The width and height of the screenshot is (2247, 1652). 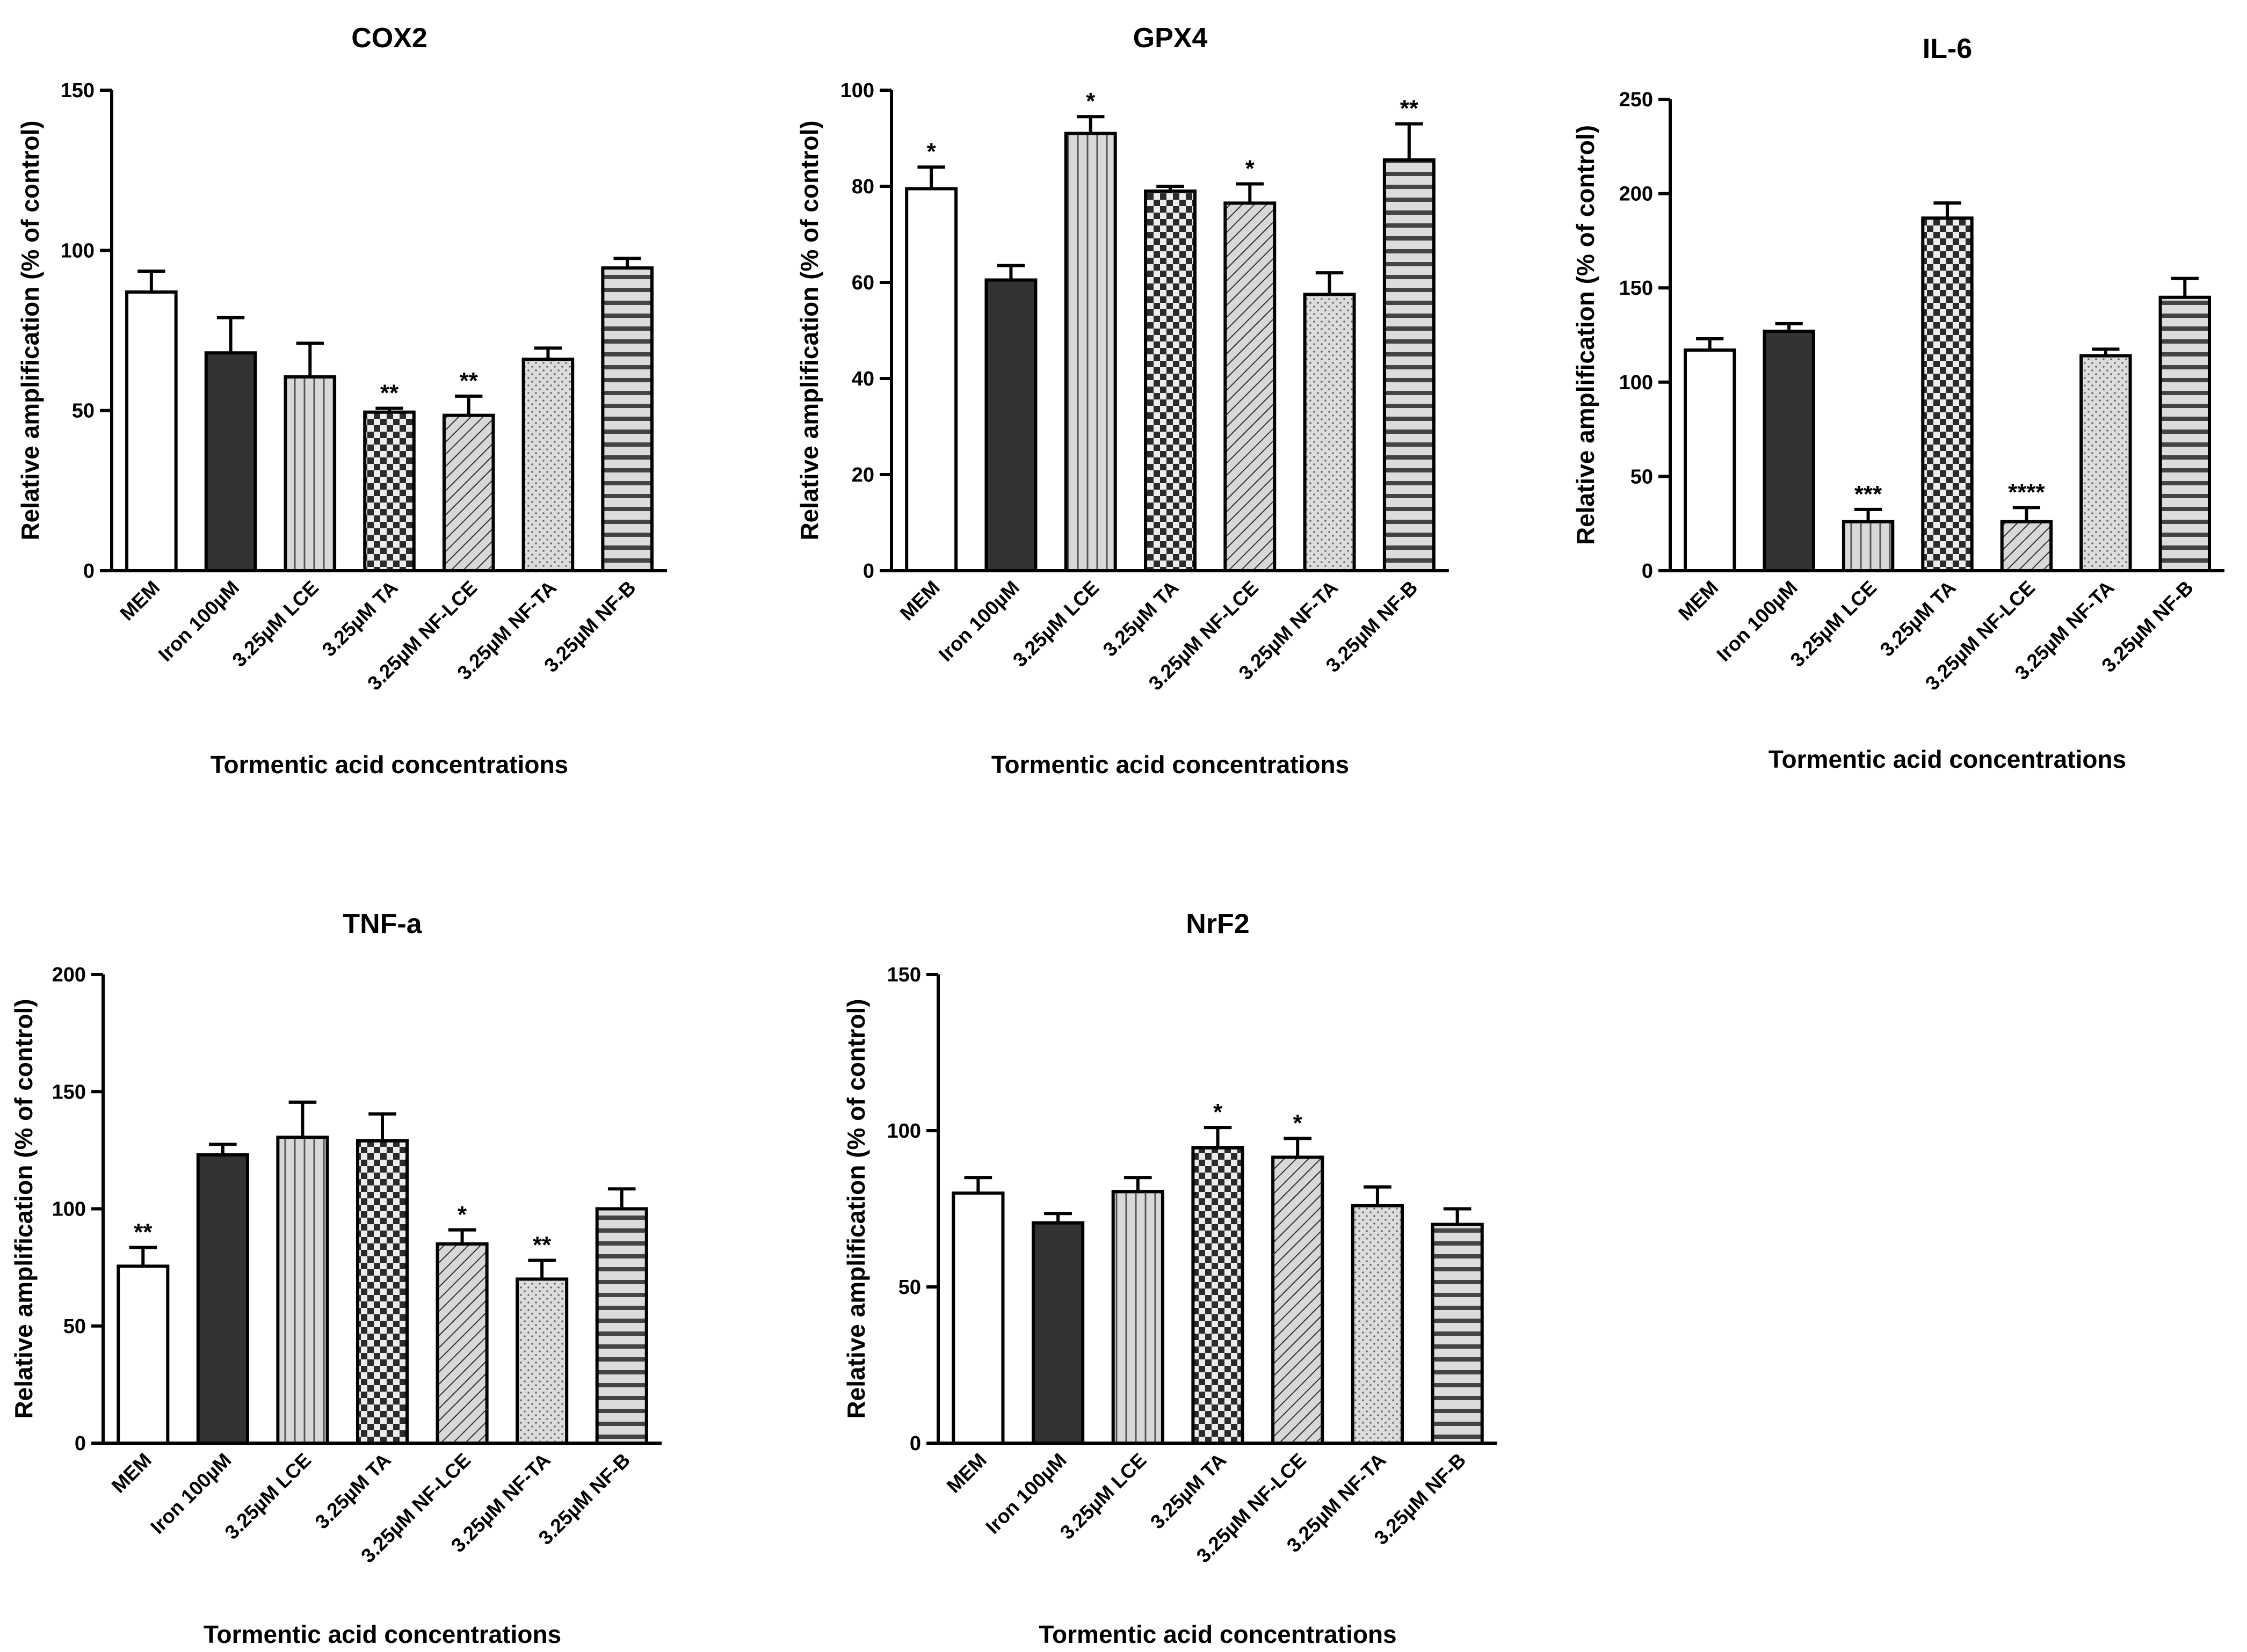 I want to click on significance-label-4: **, so click(x=469, y=381).